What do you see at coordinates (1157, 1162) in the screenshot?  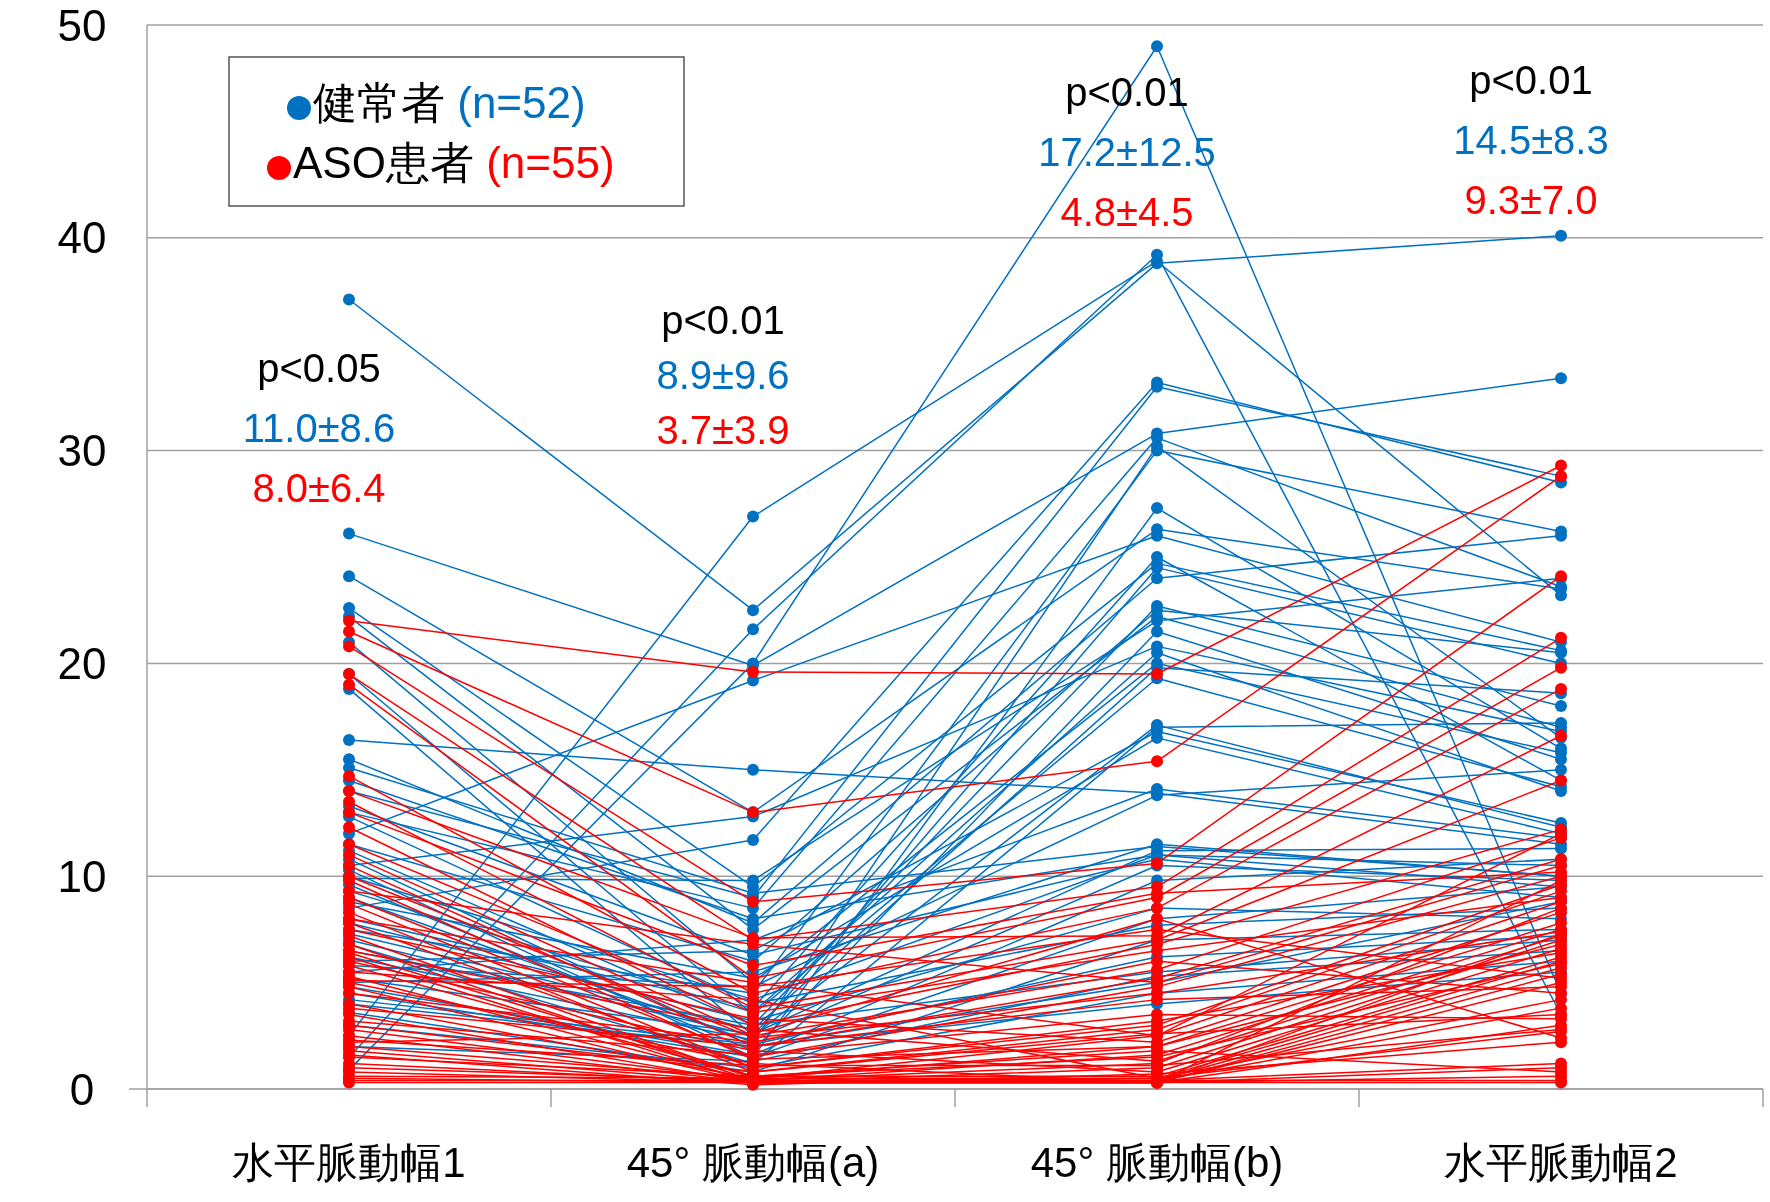 I see `x-tick-label: 45° 脈動幅(b)` at bounding box center [1157, 1162].